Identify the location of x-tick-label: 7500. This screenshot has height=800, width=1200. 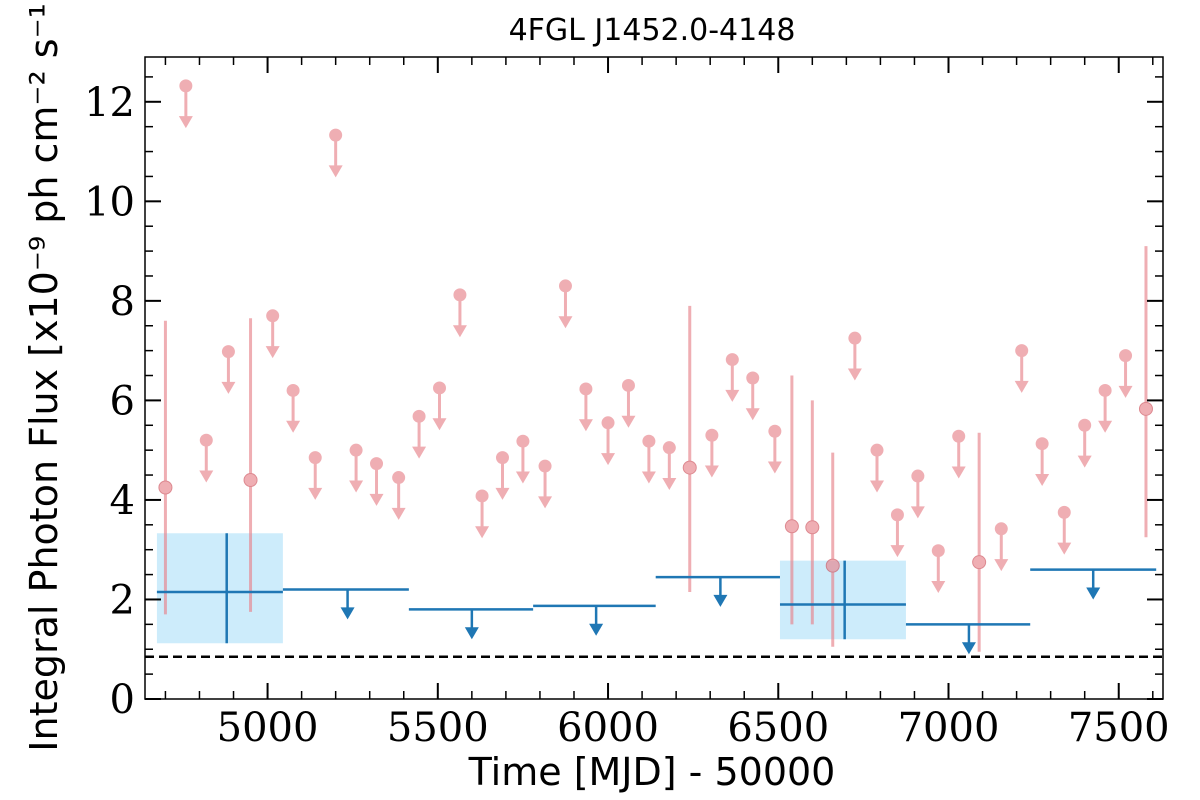
(1119, 728).